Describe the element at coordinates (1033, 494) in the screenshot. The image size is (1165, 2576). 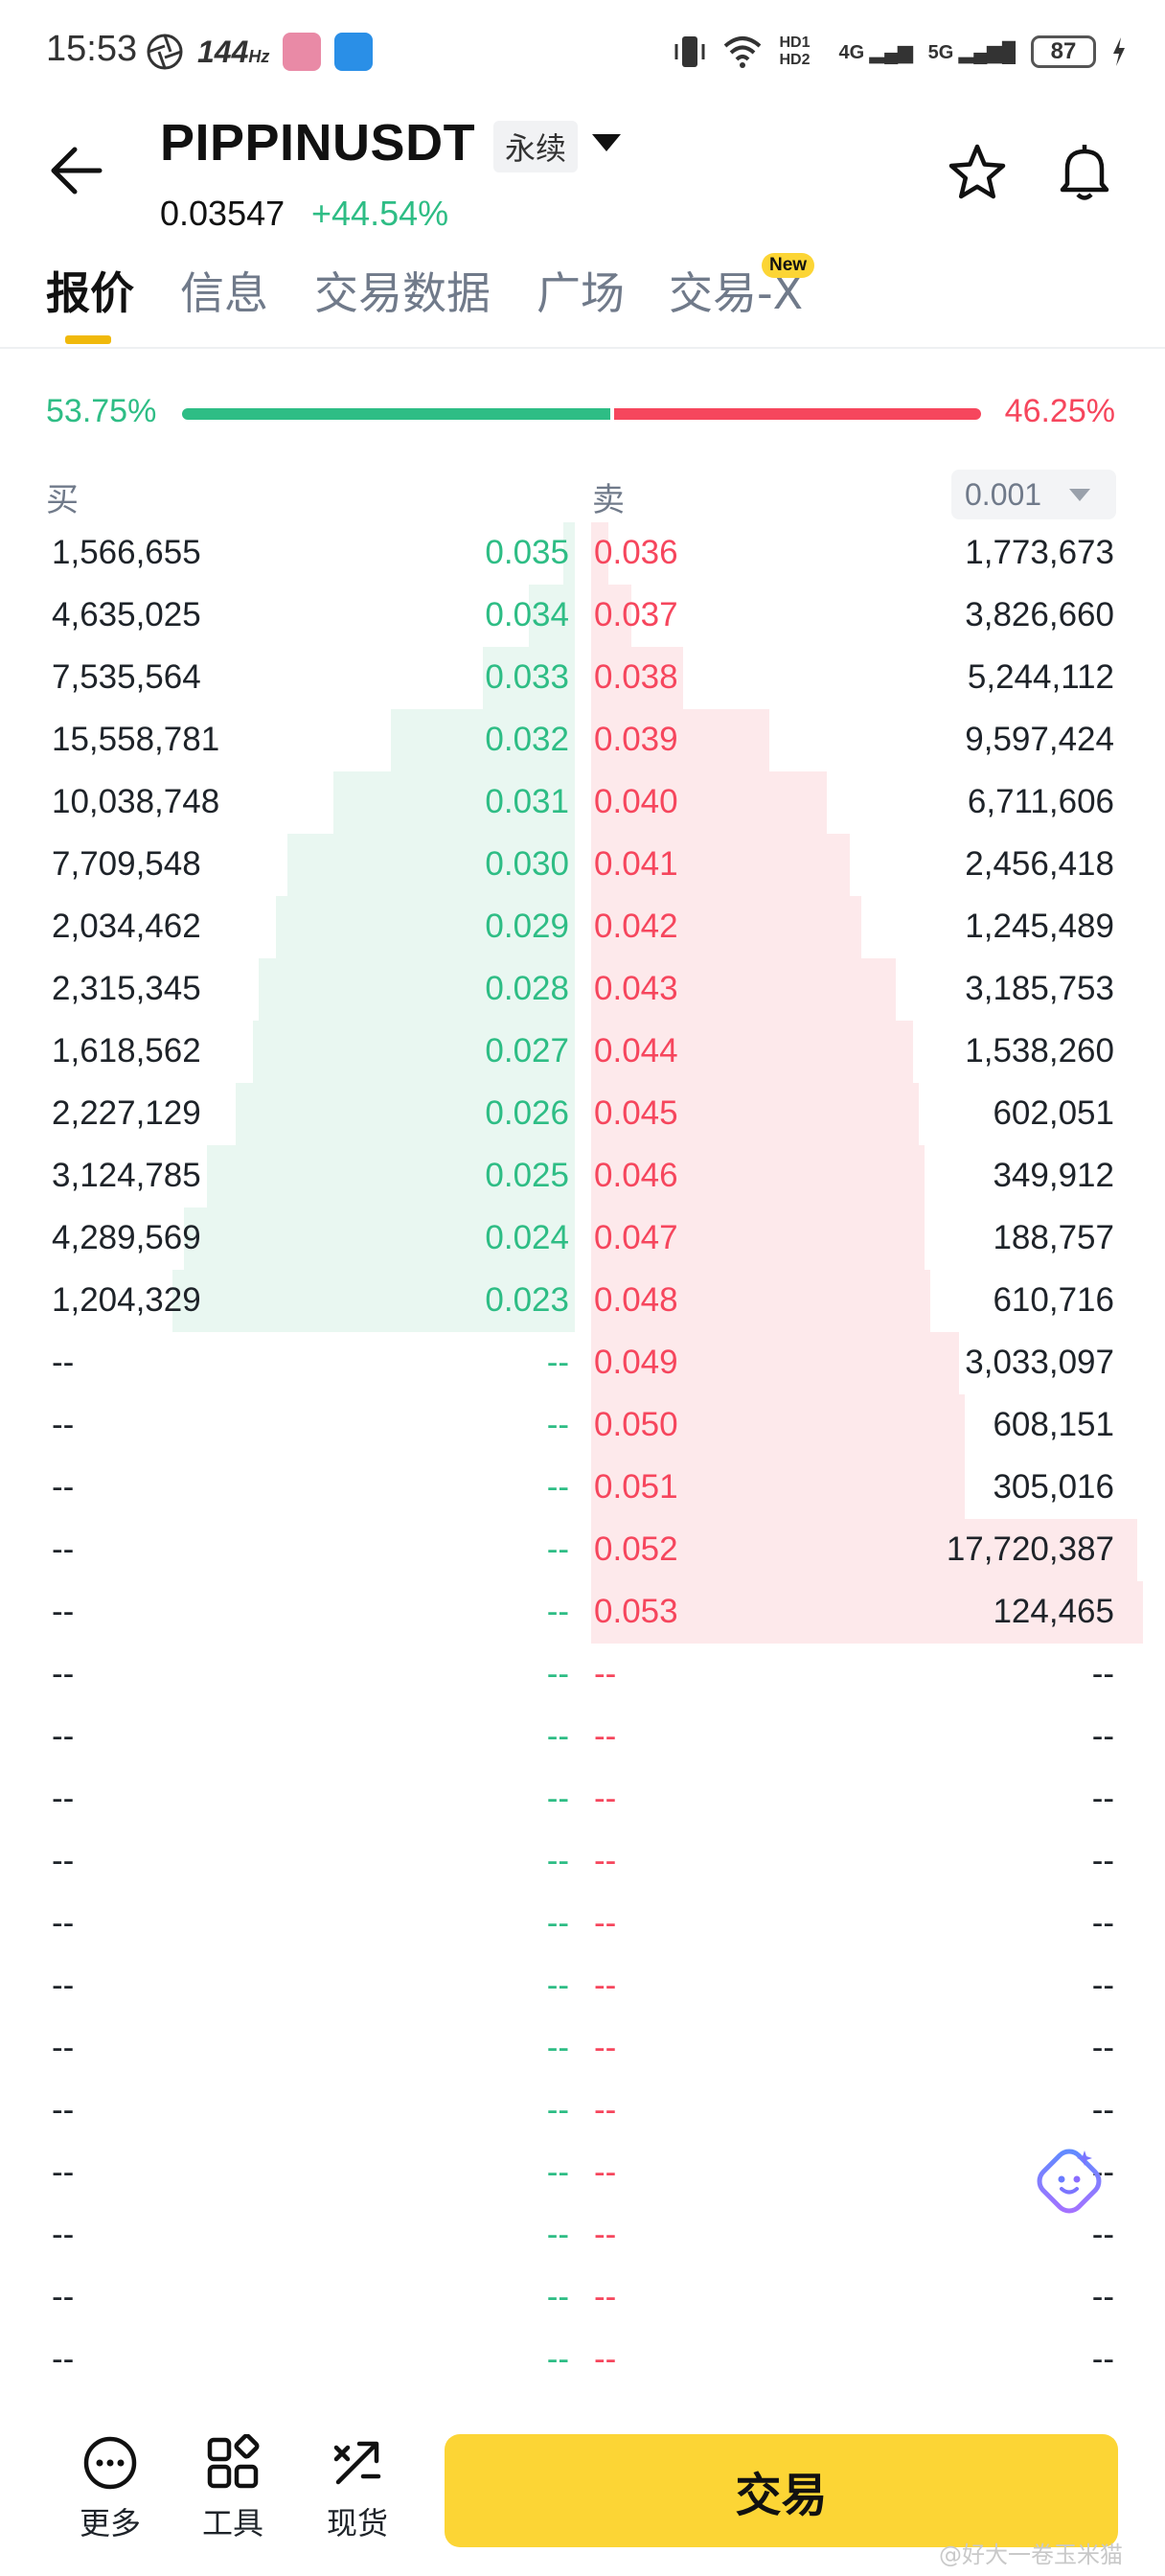
I see `precision-select: 0.001` at that location.